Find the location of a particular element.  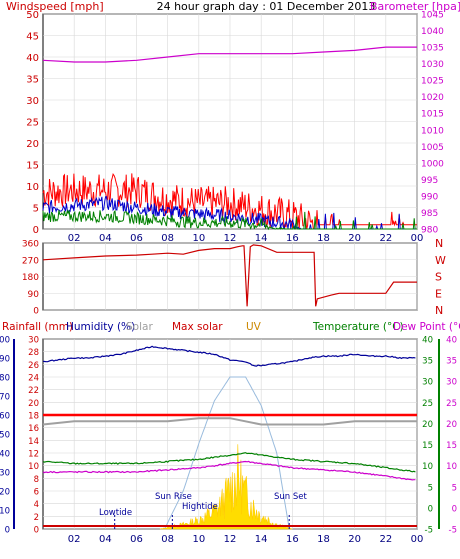

humidity-tick-label: 0 is located at coordinates (7, 531).